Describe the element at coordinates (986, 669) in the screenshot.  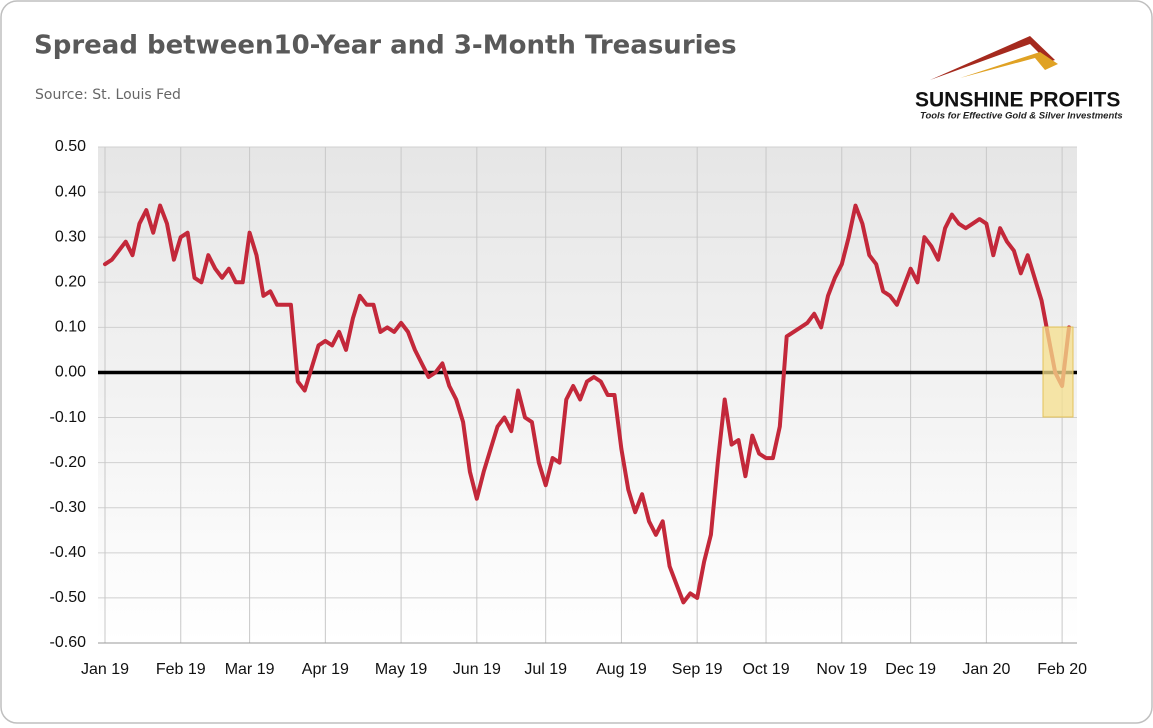
I see `x-tick-label: Jan 20` at that location.